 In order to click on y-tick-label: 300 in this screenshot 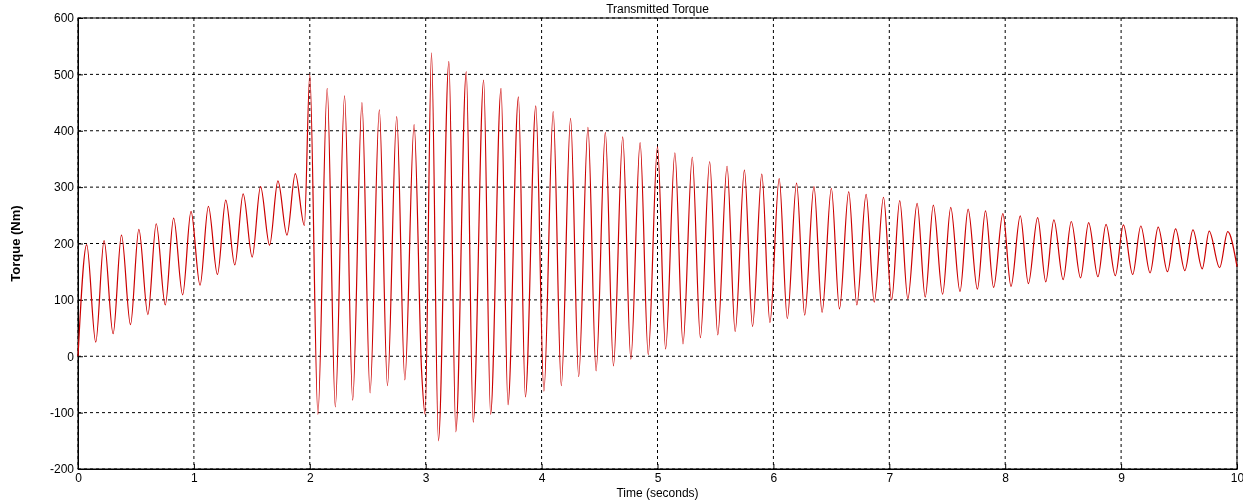, I will do `click(64, 187)`.